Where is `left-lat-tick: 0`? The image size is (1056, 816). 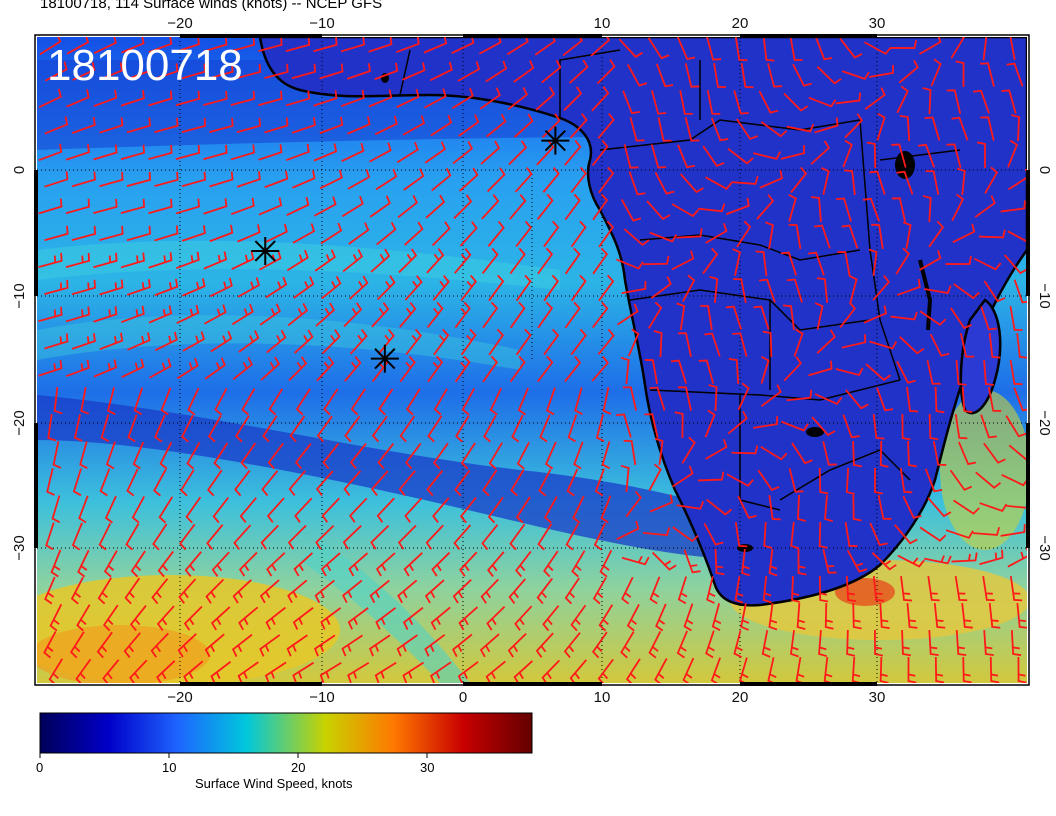 left-lat-tick: 0 is located at coordinates (19, 170).